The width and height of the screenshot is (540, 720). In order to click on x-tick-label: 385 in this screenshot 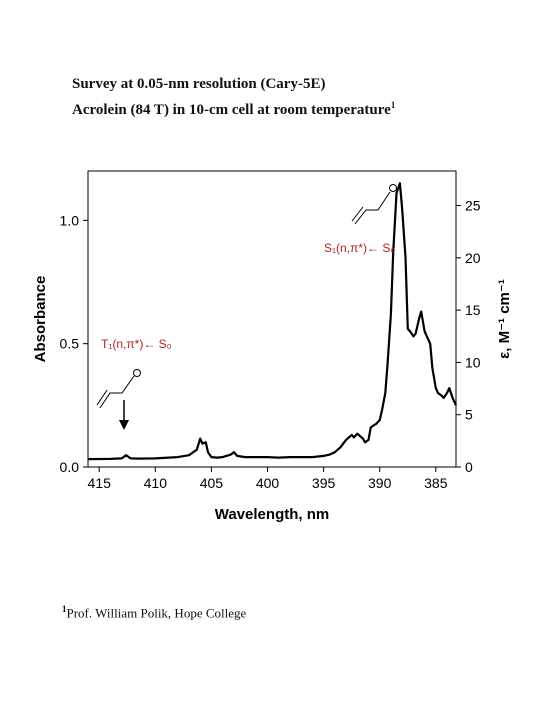, I will do `click(436, 483)`.